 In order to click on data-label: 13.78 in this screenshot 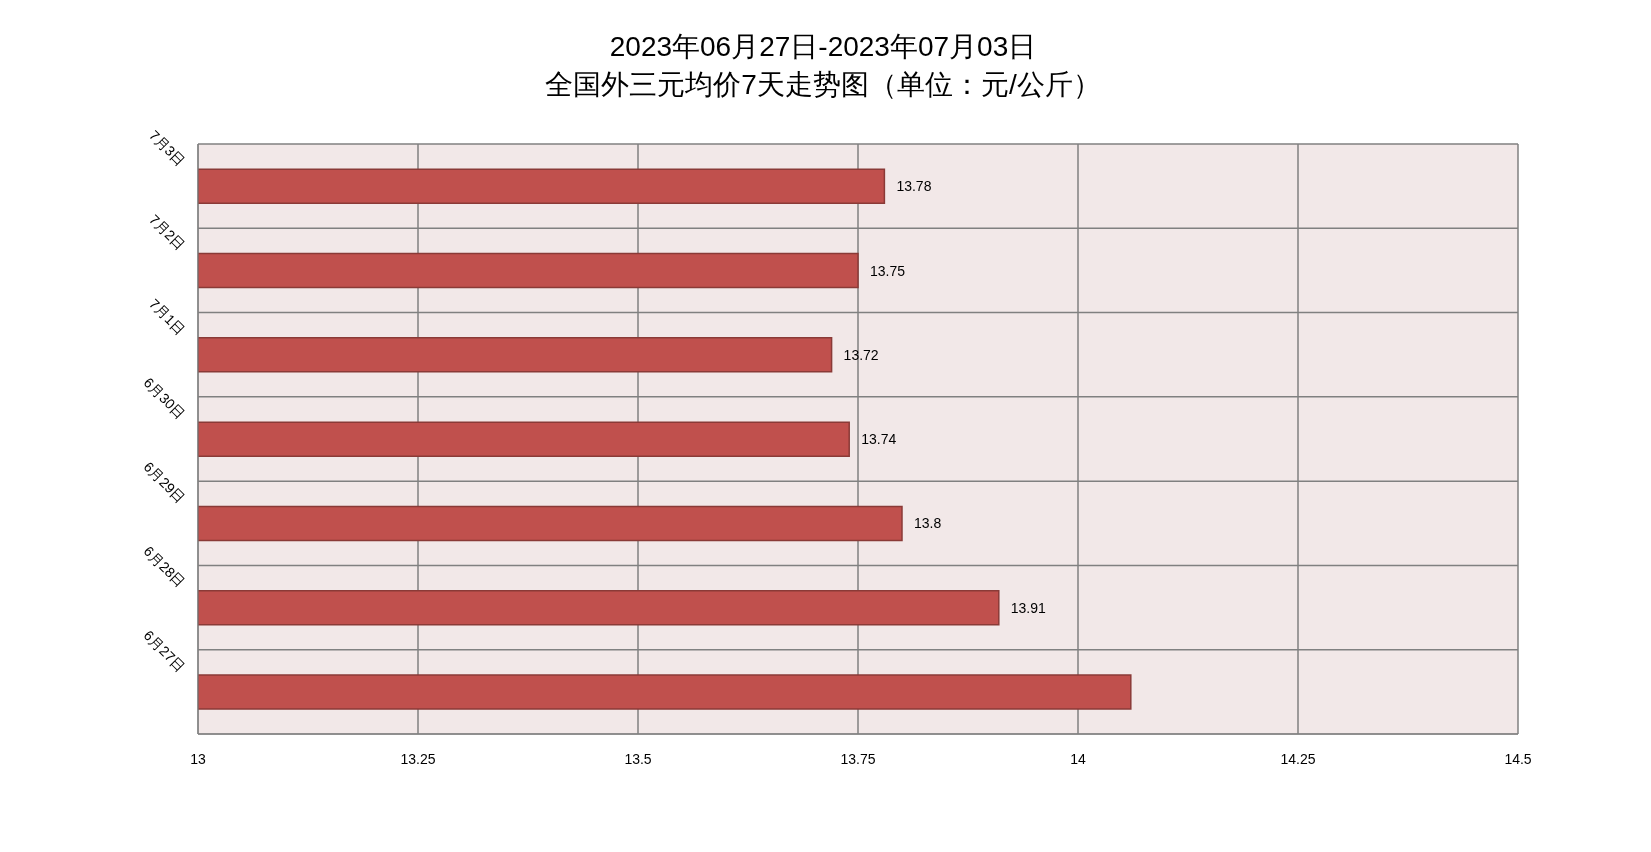, I will do `click(914, 186)`.